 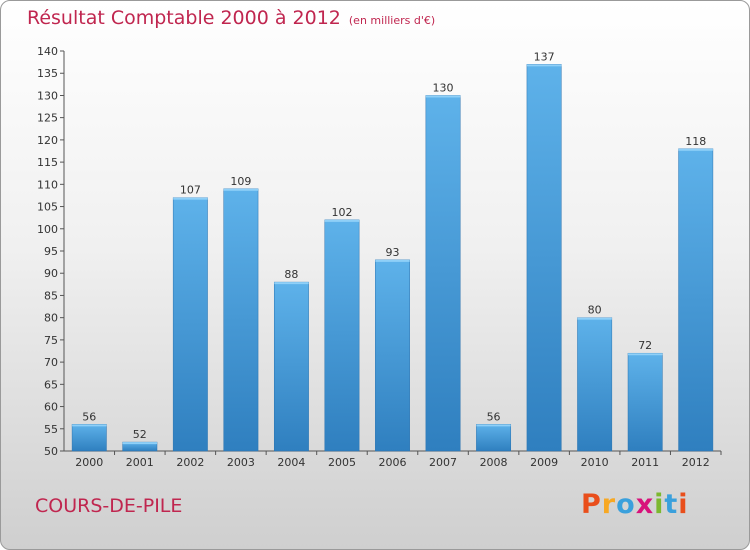 I want to click on y-tick-label: 110, so click(x=47, y=184).